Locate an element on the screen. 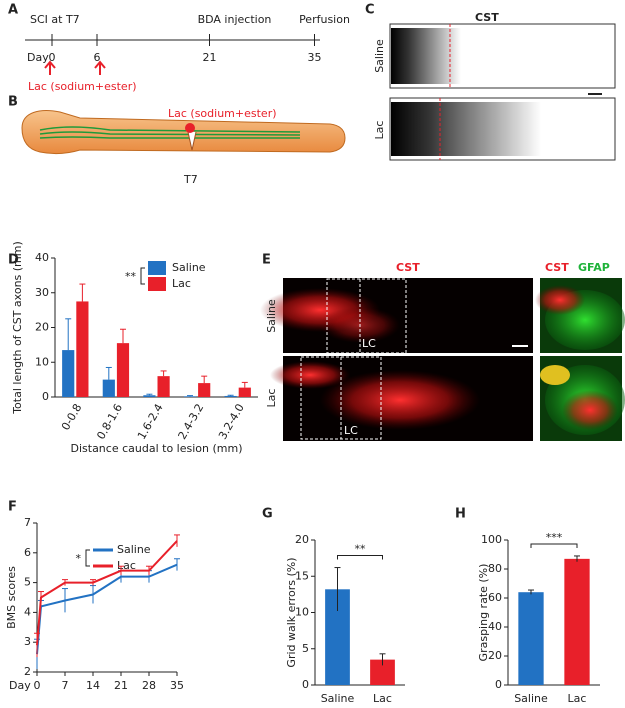  y-axis-label: Total length of CST axons (mm) is located at coordinates (17, 328).